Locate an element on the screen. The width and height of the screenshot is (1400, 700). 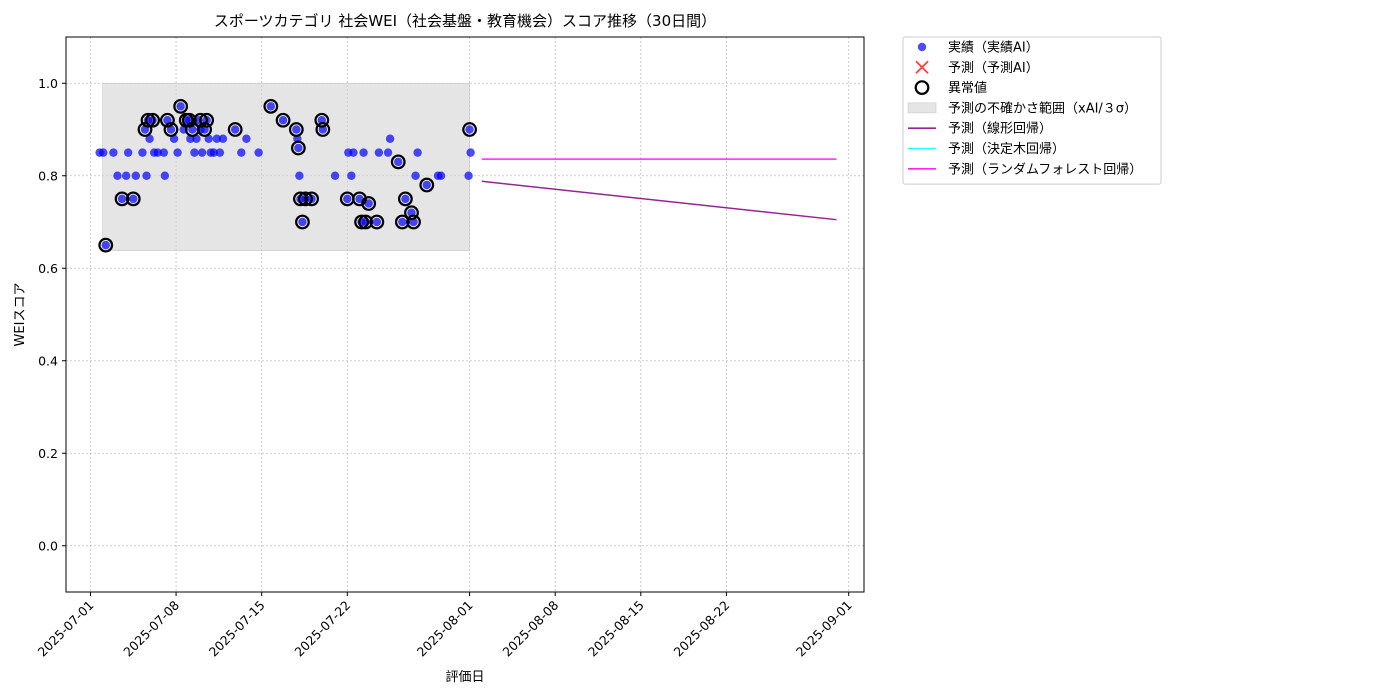
legend-item-predicted: 予測（予測AI） is located at coordinates (977, 68).